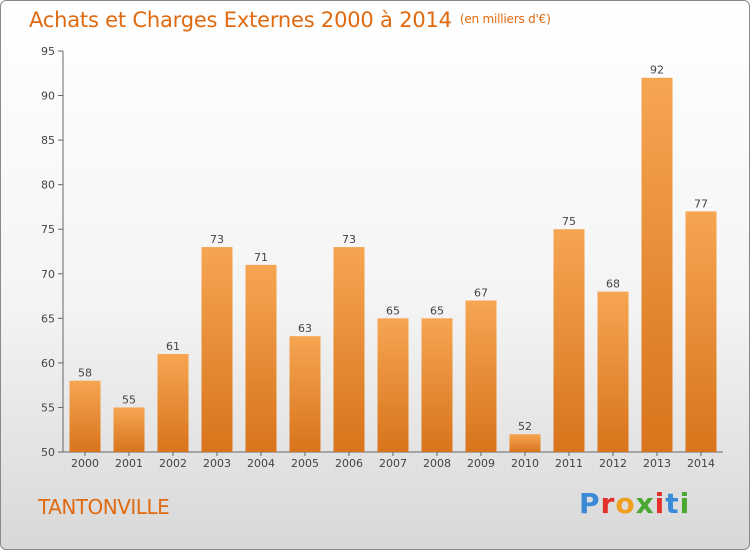  I want to click on y-tick-label: 60, so click(48, 363).